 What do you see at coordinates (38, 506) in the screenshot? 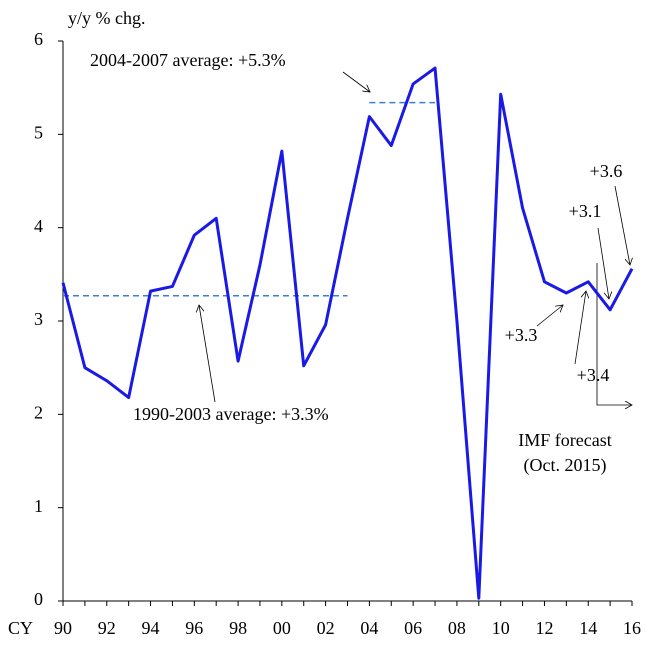
I see `y-tick-label: 1` at bounding box center [38, 506].